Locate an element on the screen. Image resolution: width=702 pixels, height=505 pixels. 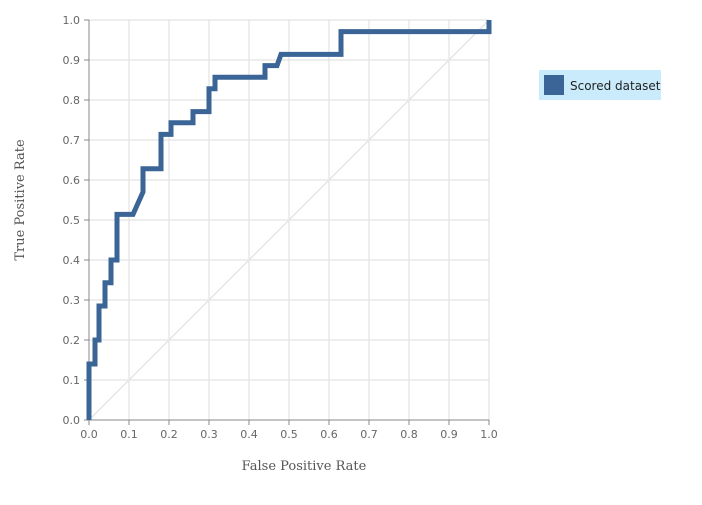
x-tick-label: 0.5 is located at coordinates (289, 434).